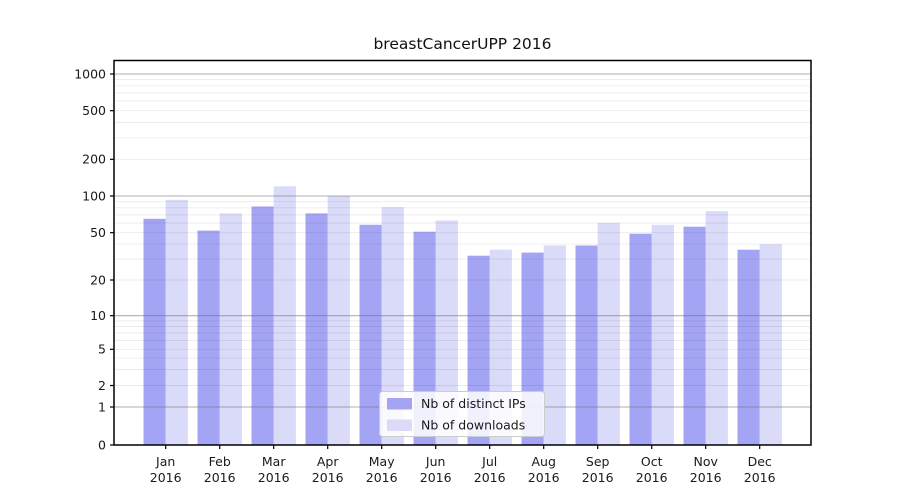  I want to click on y-tick-label: 100, so click(94, 195).